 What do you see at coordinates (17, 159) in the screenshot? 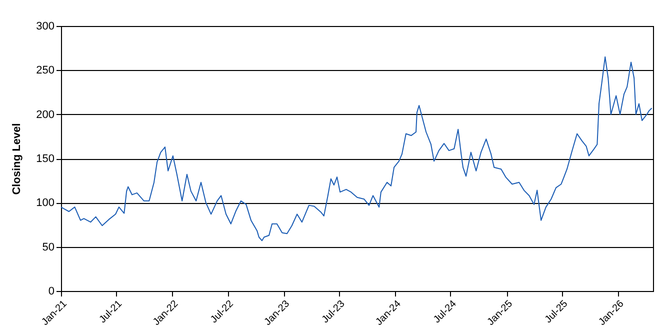
I see `y-axis-title: Closing Level` at bounding box center [17, 159].